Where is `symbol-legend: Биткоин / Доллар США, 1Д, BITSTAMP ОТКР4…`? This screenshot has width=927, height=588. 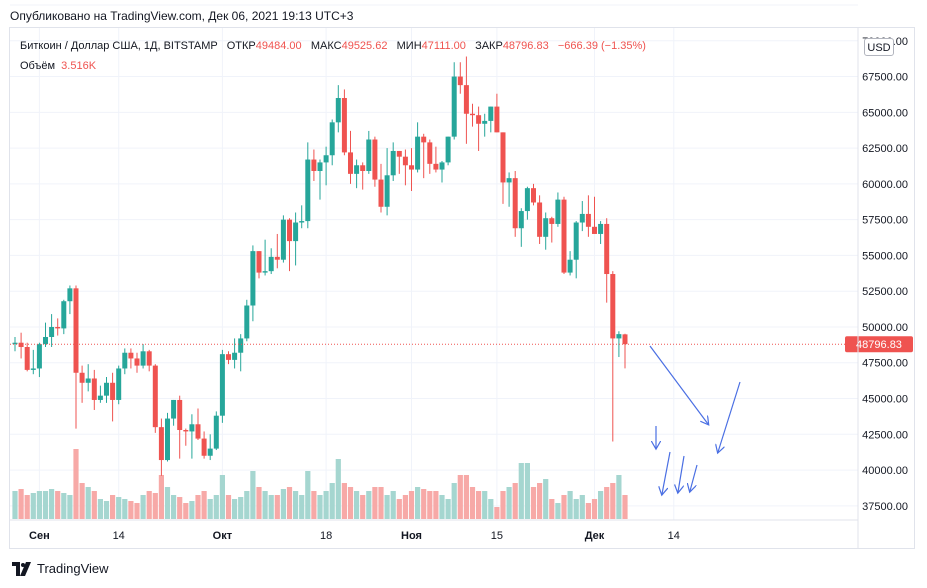 symbol-legend: Биткоин / Доллар США, 1Д, BITSTAMP ОТКР4… is located at coordinates (333, 46).